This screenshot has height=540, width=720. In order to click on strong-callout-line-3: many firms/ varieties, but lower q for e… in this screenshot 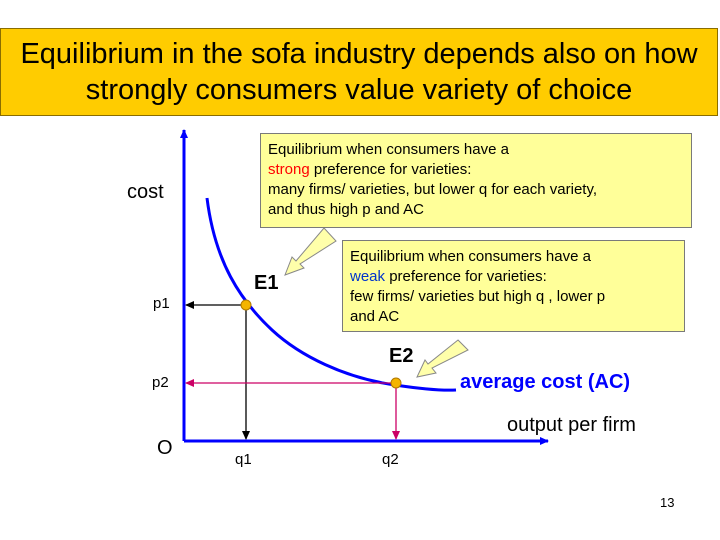, I will do `click(433, 189)`.